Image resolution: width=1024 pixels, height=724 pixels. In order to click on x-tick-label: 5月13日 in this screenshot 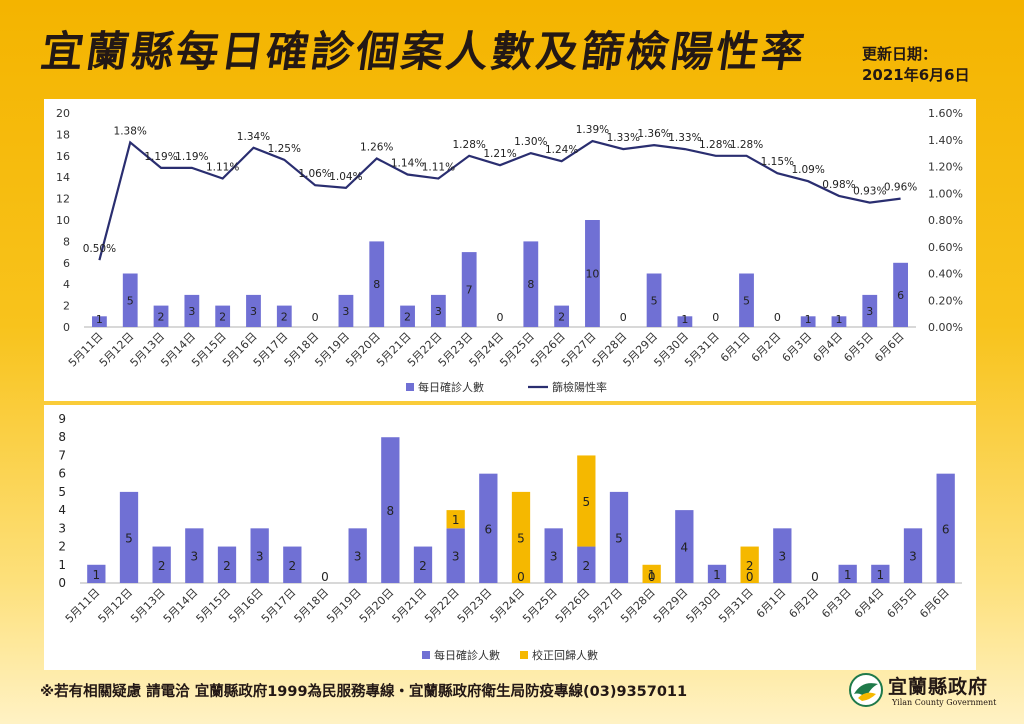, I will do `click(148, 606)`.